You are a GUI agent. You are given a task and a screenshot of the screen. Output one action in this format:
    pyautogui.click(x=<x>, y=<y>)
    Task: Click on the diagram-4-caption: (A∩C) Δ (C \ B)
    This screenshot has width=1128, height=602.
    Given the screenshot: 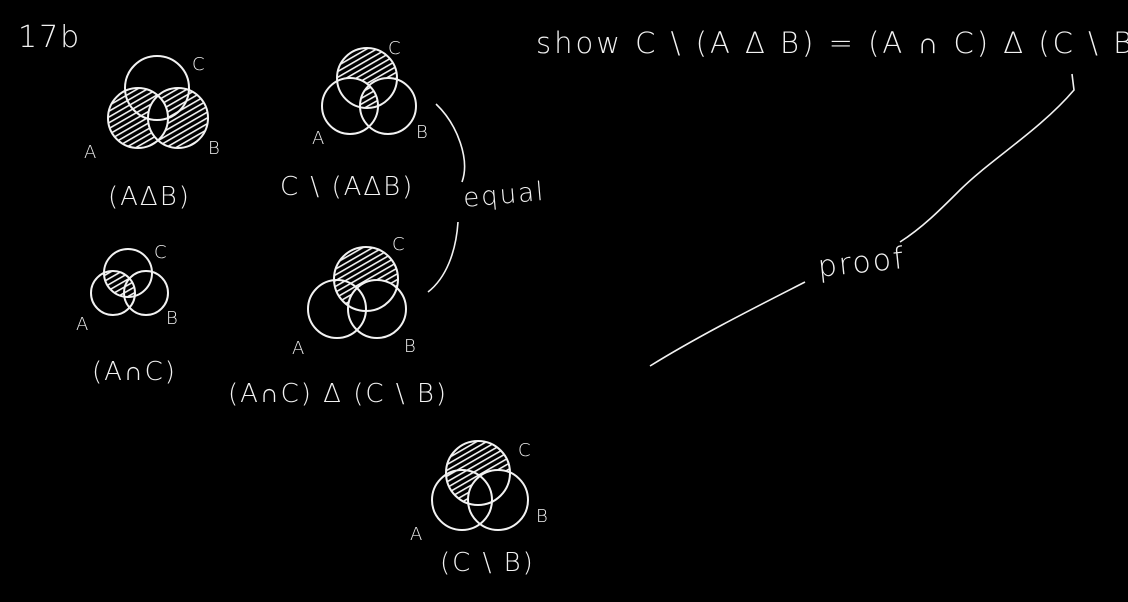 What is the action you would take?
    pyautogui.click(x=338, y=394)
    